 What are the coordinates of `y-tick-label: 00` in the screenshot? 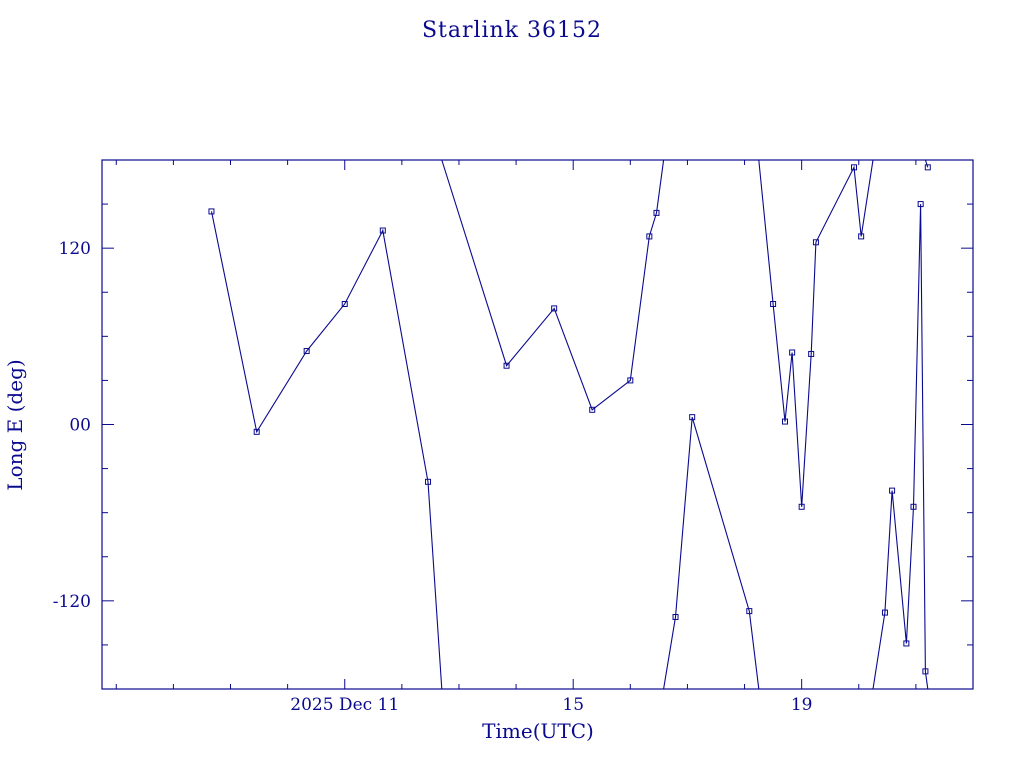 It's located at (80, 426).